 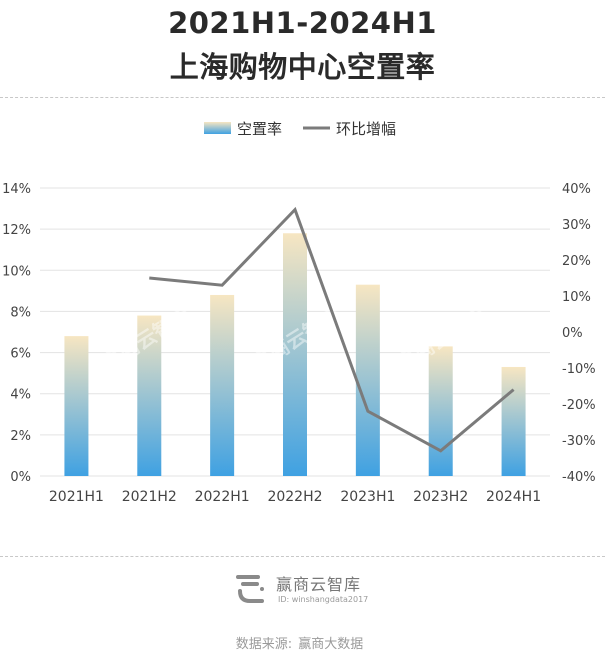 I want to click on legend: 空置率 环比增幅, so click(x=300, y=129).